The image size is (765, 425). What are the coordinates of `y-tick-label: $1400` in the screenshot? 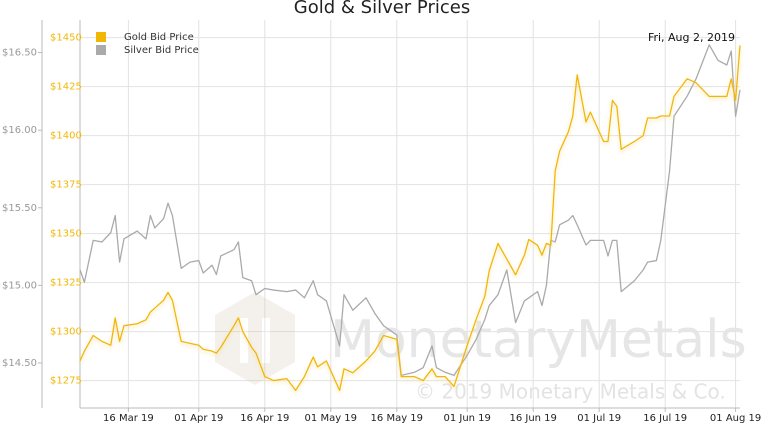 It's located at (66, 136).